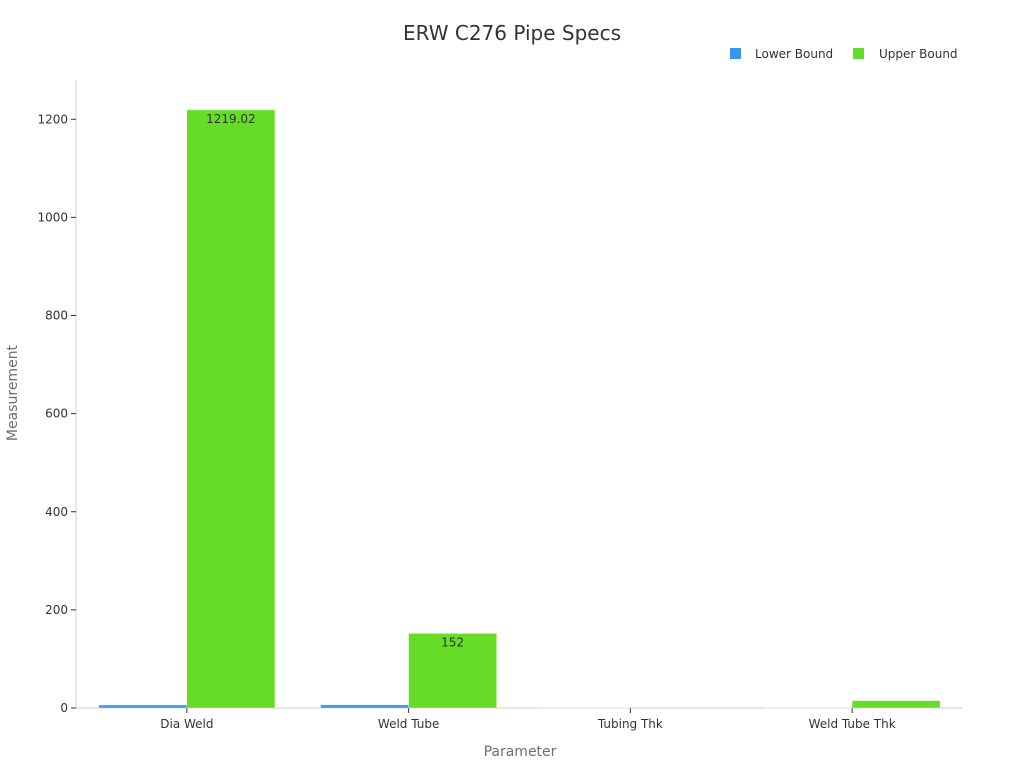  I want to click on legend-label: Upper Bound, so click(918, 54).